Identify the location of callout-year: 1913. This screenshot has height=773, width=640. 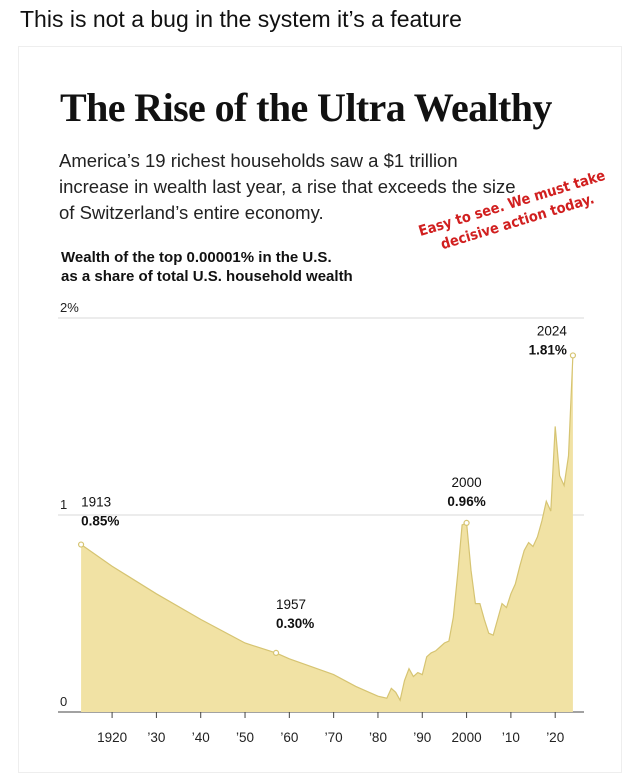
(96, 502).